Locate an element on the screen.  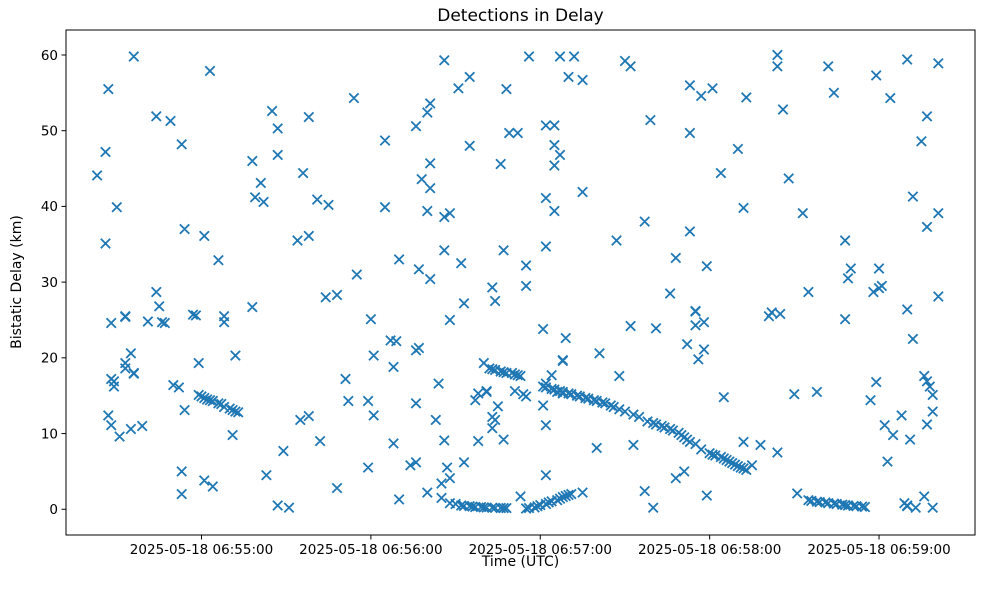
y-tick-label: 0 is located at coordinates (53, 510).